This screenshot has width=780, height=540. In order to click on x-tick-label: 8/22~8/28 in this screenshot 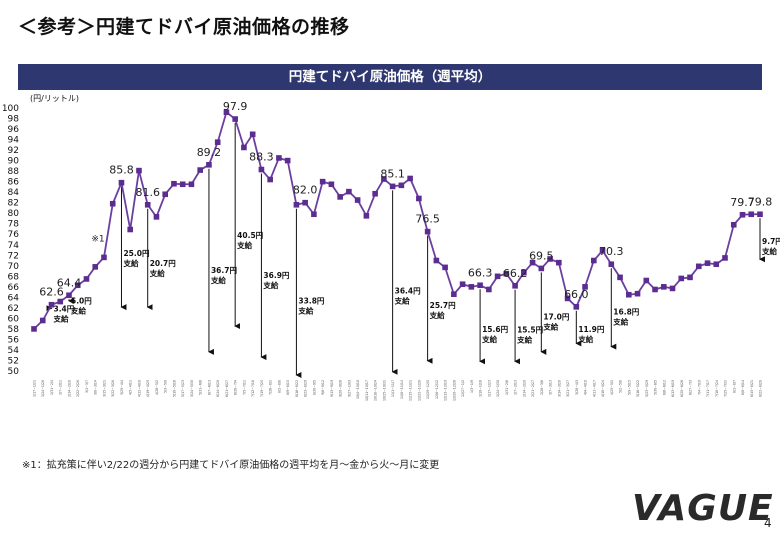, I will do `click(761, 388)`.